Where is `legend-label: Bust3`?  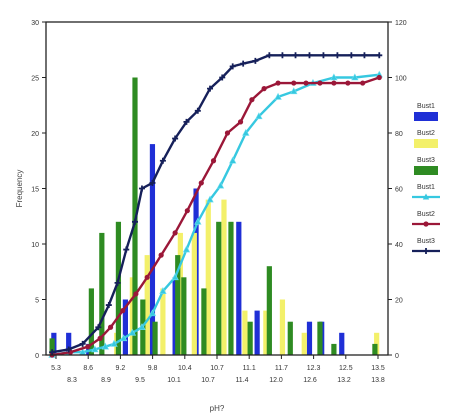
legend-label: Bust3 is located at coordinates (426, 241).